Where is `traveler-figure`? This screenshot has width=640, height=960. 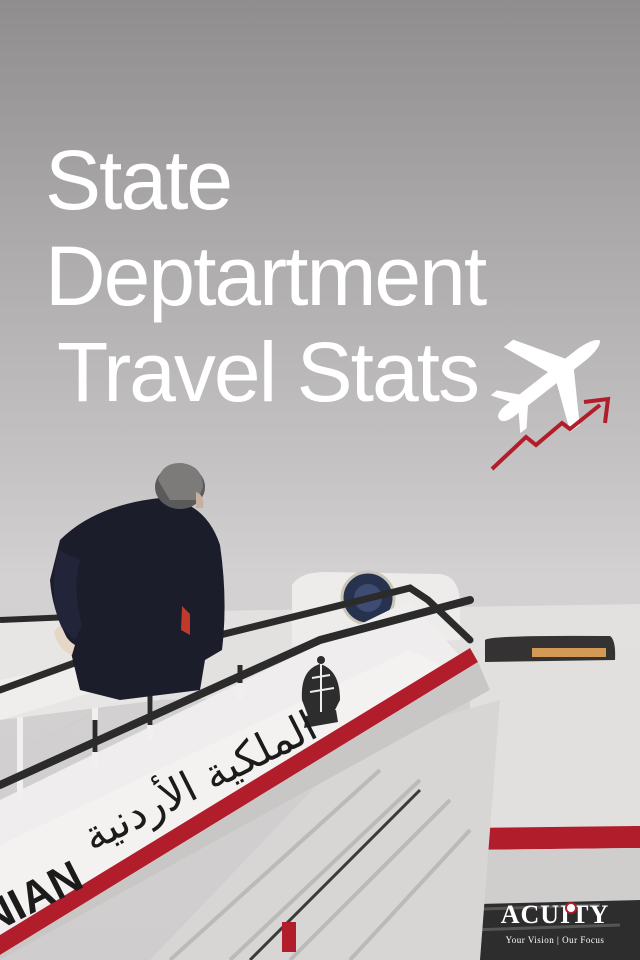
traveler-figure is located at coordinates (137, 581).